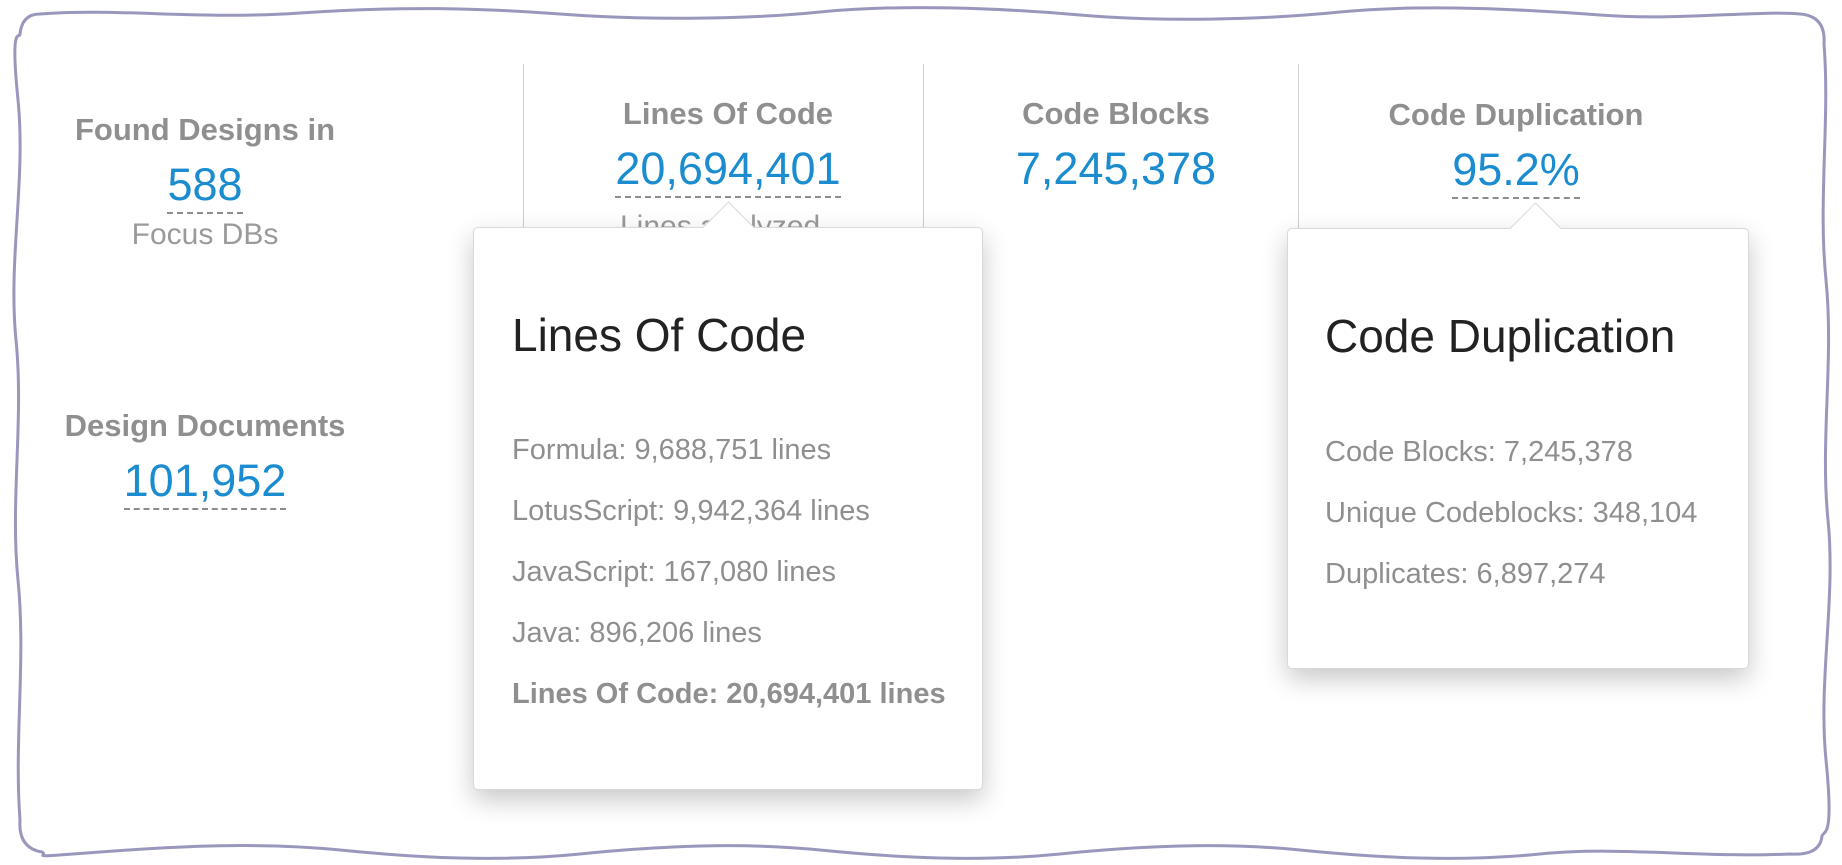 The height and width of the screenshot is (865, 1842). What do you see at coordinates (1116, 168) in the screenshot?
I see `code-blocks-value: 7,245,378` at bounding box center [1116, 168].